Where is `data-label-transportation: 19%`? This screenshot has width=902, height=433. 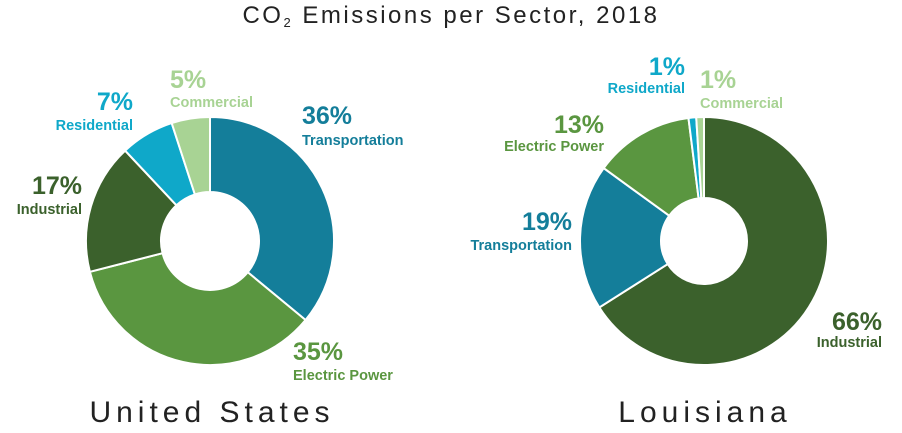
data-label-transportation: 19% is located at coordinates (547, 222).